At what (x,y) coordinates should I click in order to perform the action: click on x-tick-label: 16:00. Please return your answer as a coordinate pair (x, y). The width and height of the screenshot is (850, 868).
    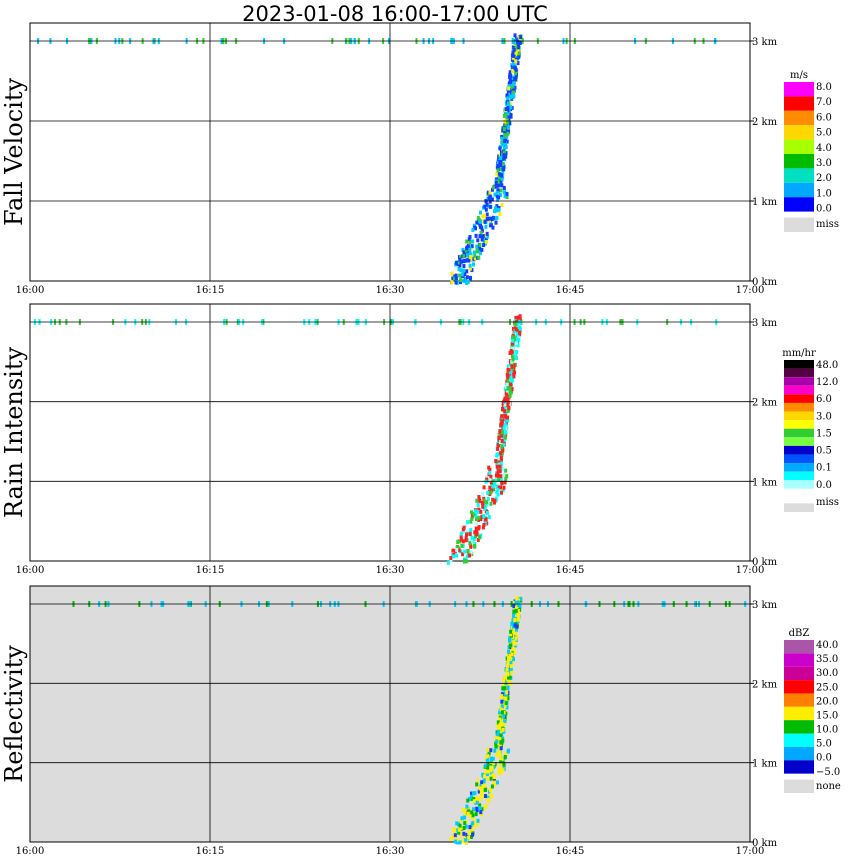
    Looking at the image, I should click on (30, 851).